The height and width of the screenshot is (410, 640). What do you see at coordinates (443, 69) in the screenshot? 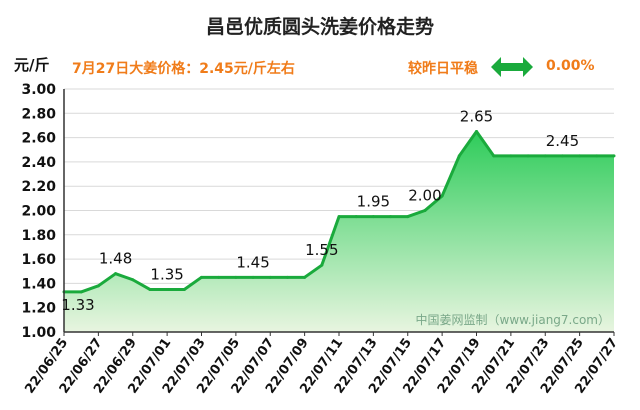
I see `comparison-label: 较昨日平稳` at bounding box center [443, 69].